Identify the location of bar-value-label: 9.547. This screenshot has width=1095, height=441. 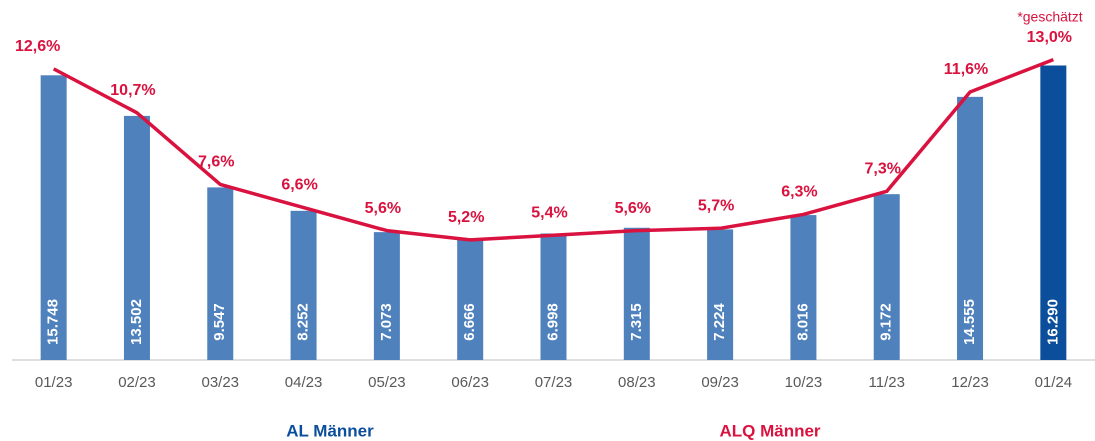
(219, 322).